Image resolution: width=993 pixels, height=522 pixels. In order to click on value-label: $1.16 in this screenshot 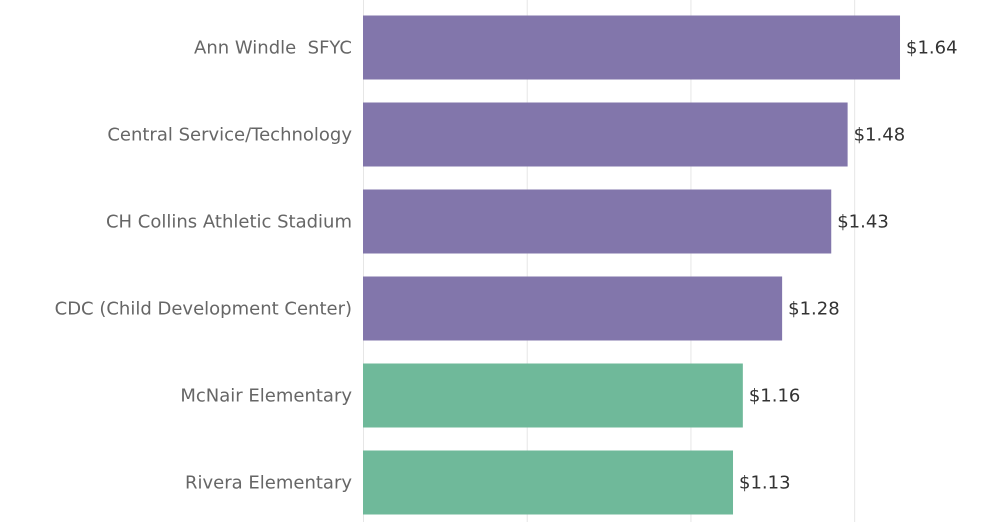, I will do `click(775, 396)`.